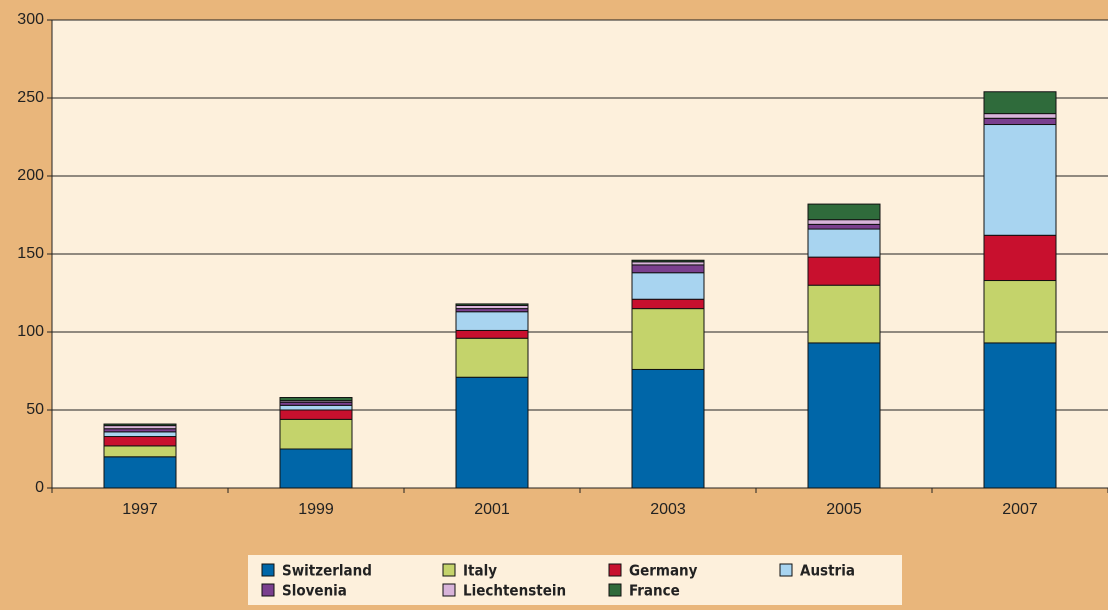 The height and width of the screenshot is (610, 1108). What do you see at coordinates (140, 509) in the screenshot?
I see `x-tick-label: 1997` at bounding box center [140, 509].